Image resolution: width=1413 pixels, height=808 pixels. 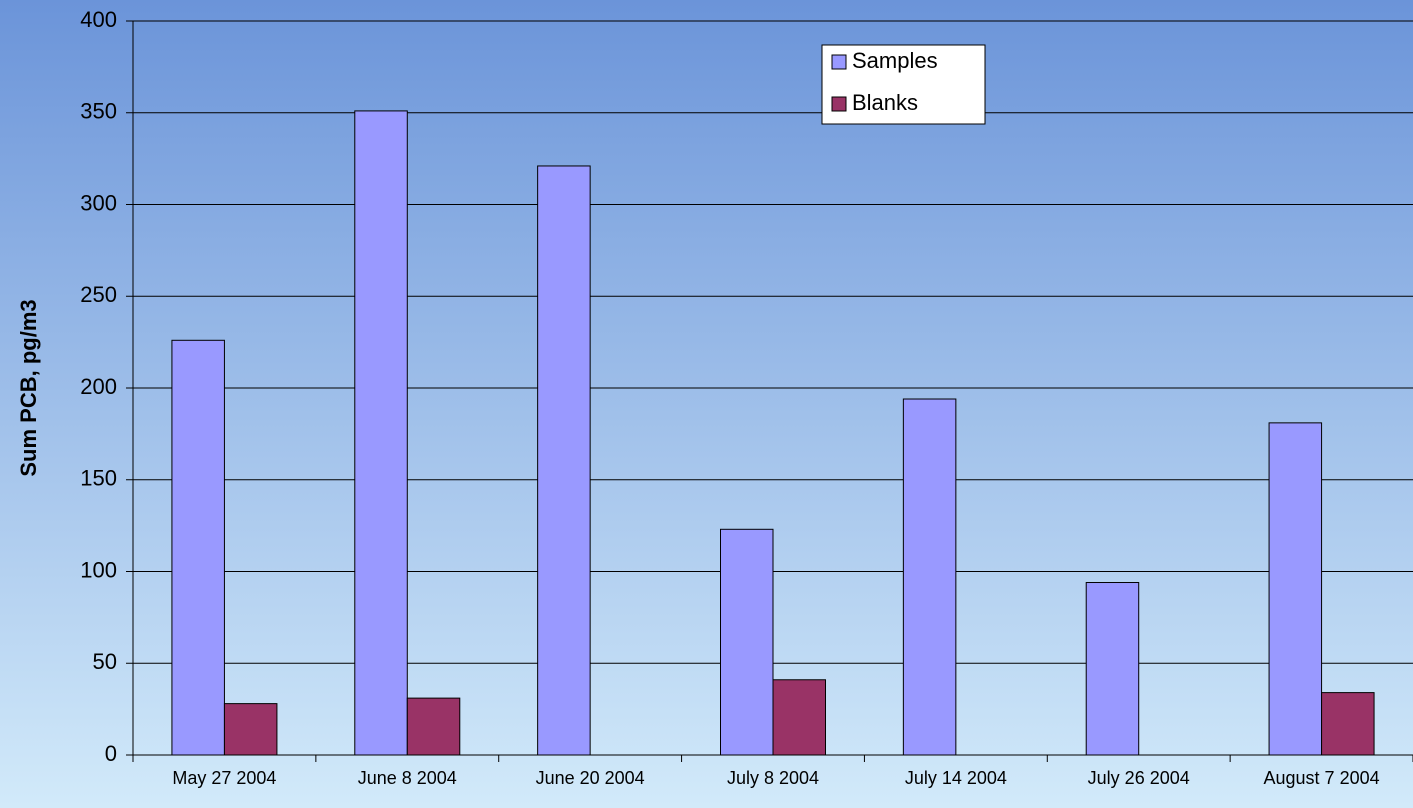 I want to click on y-tick-label: 50, so click(x=105, y=661).